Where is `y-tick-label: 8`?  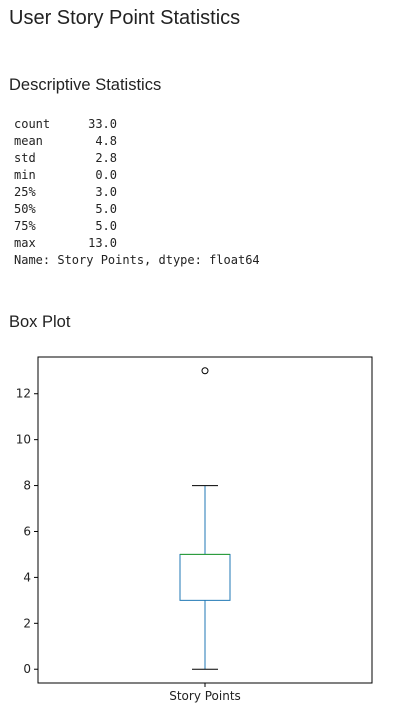
y-tick-label: 8 is located at coordinates (27, 486).